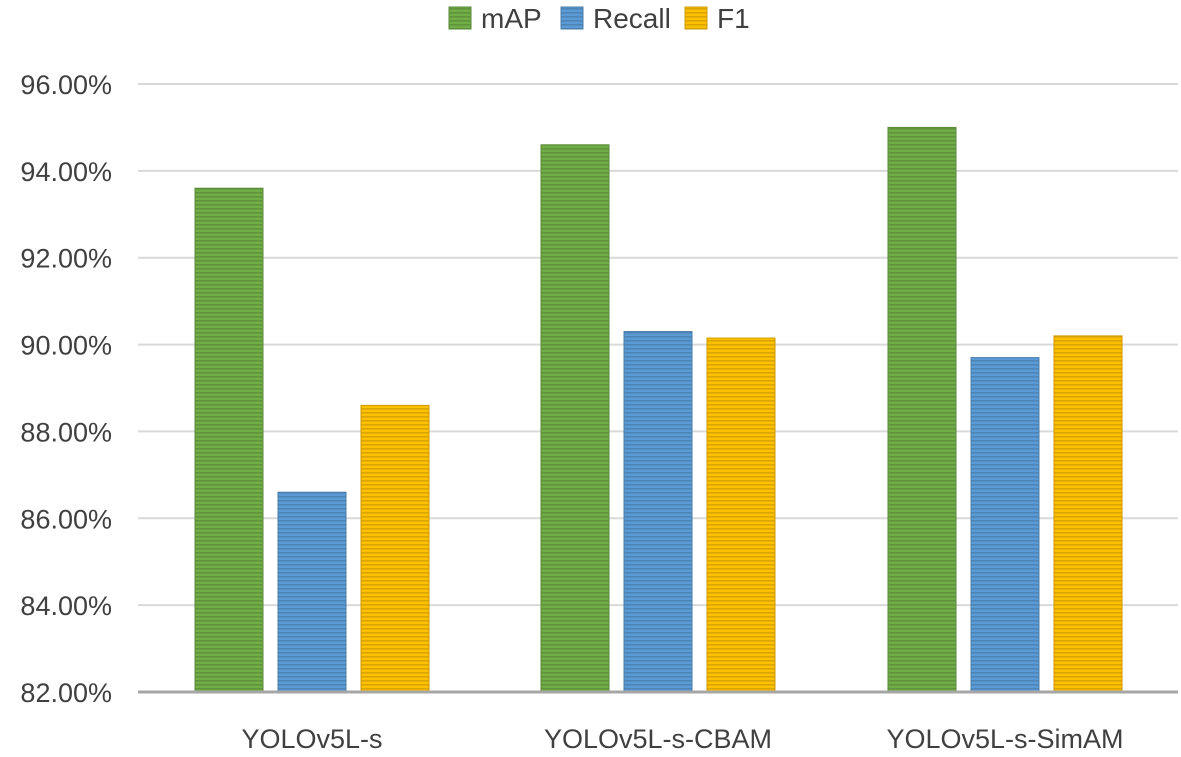 Image resolution: width=1181 pixels, height=757 pixels. Describe the element at coordinates (733, 18) in the screenshot. I see `legend-label-f1: F1` at that location.